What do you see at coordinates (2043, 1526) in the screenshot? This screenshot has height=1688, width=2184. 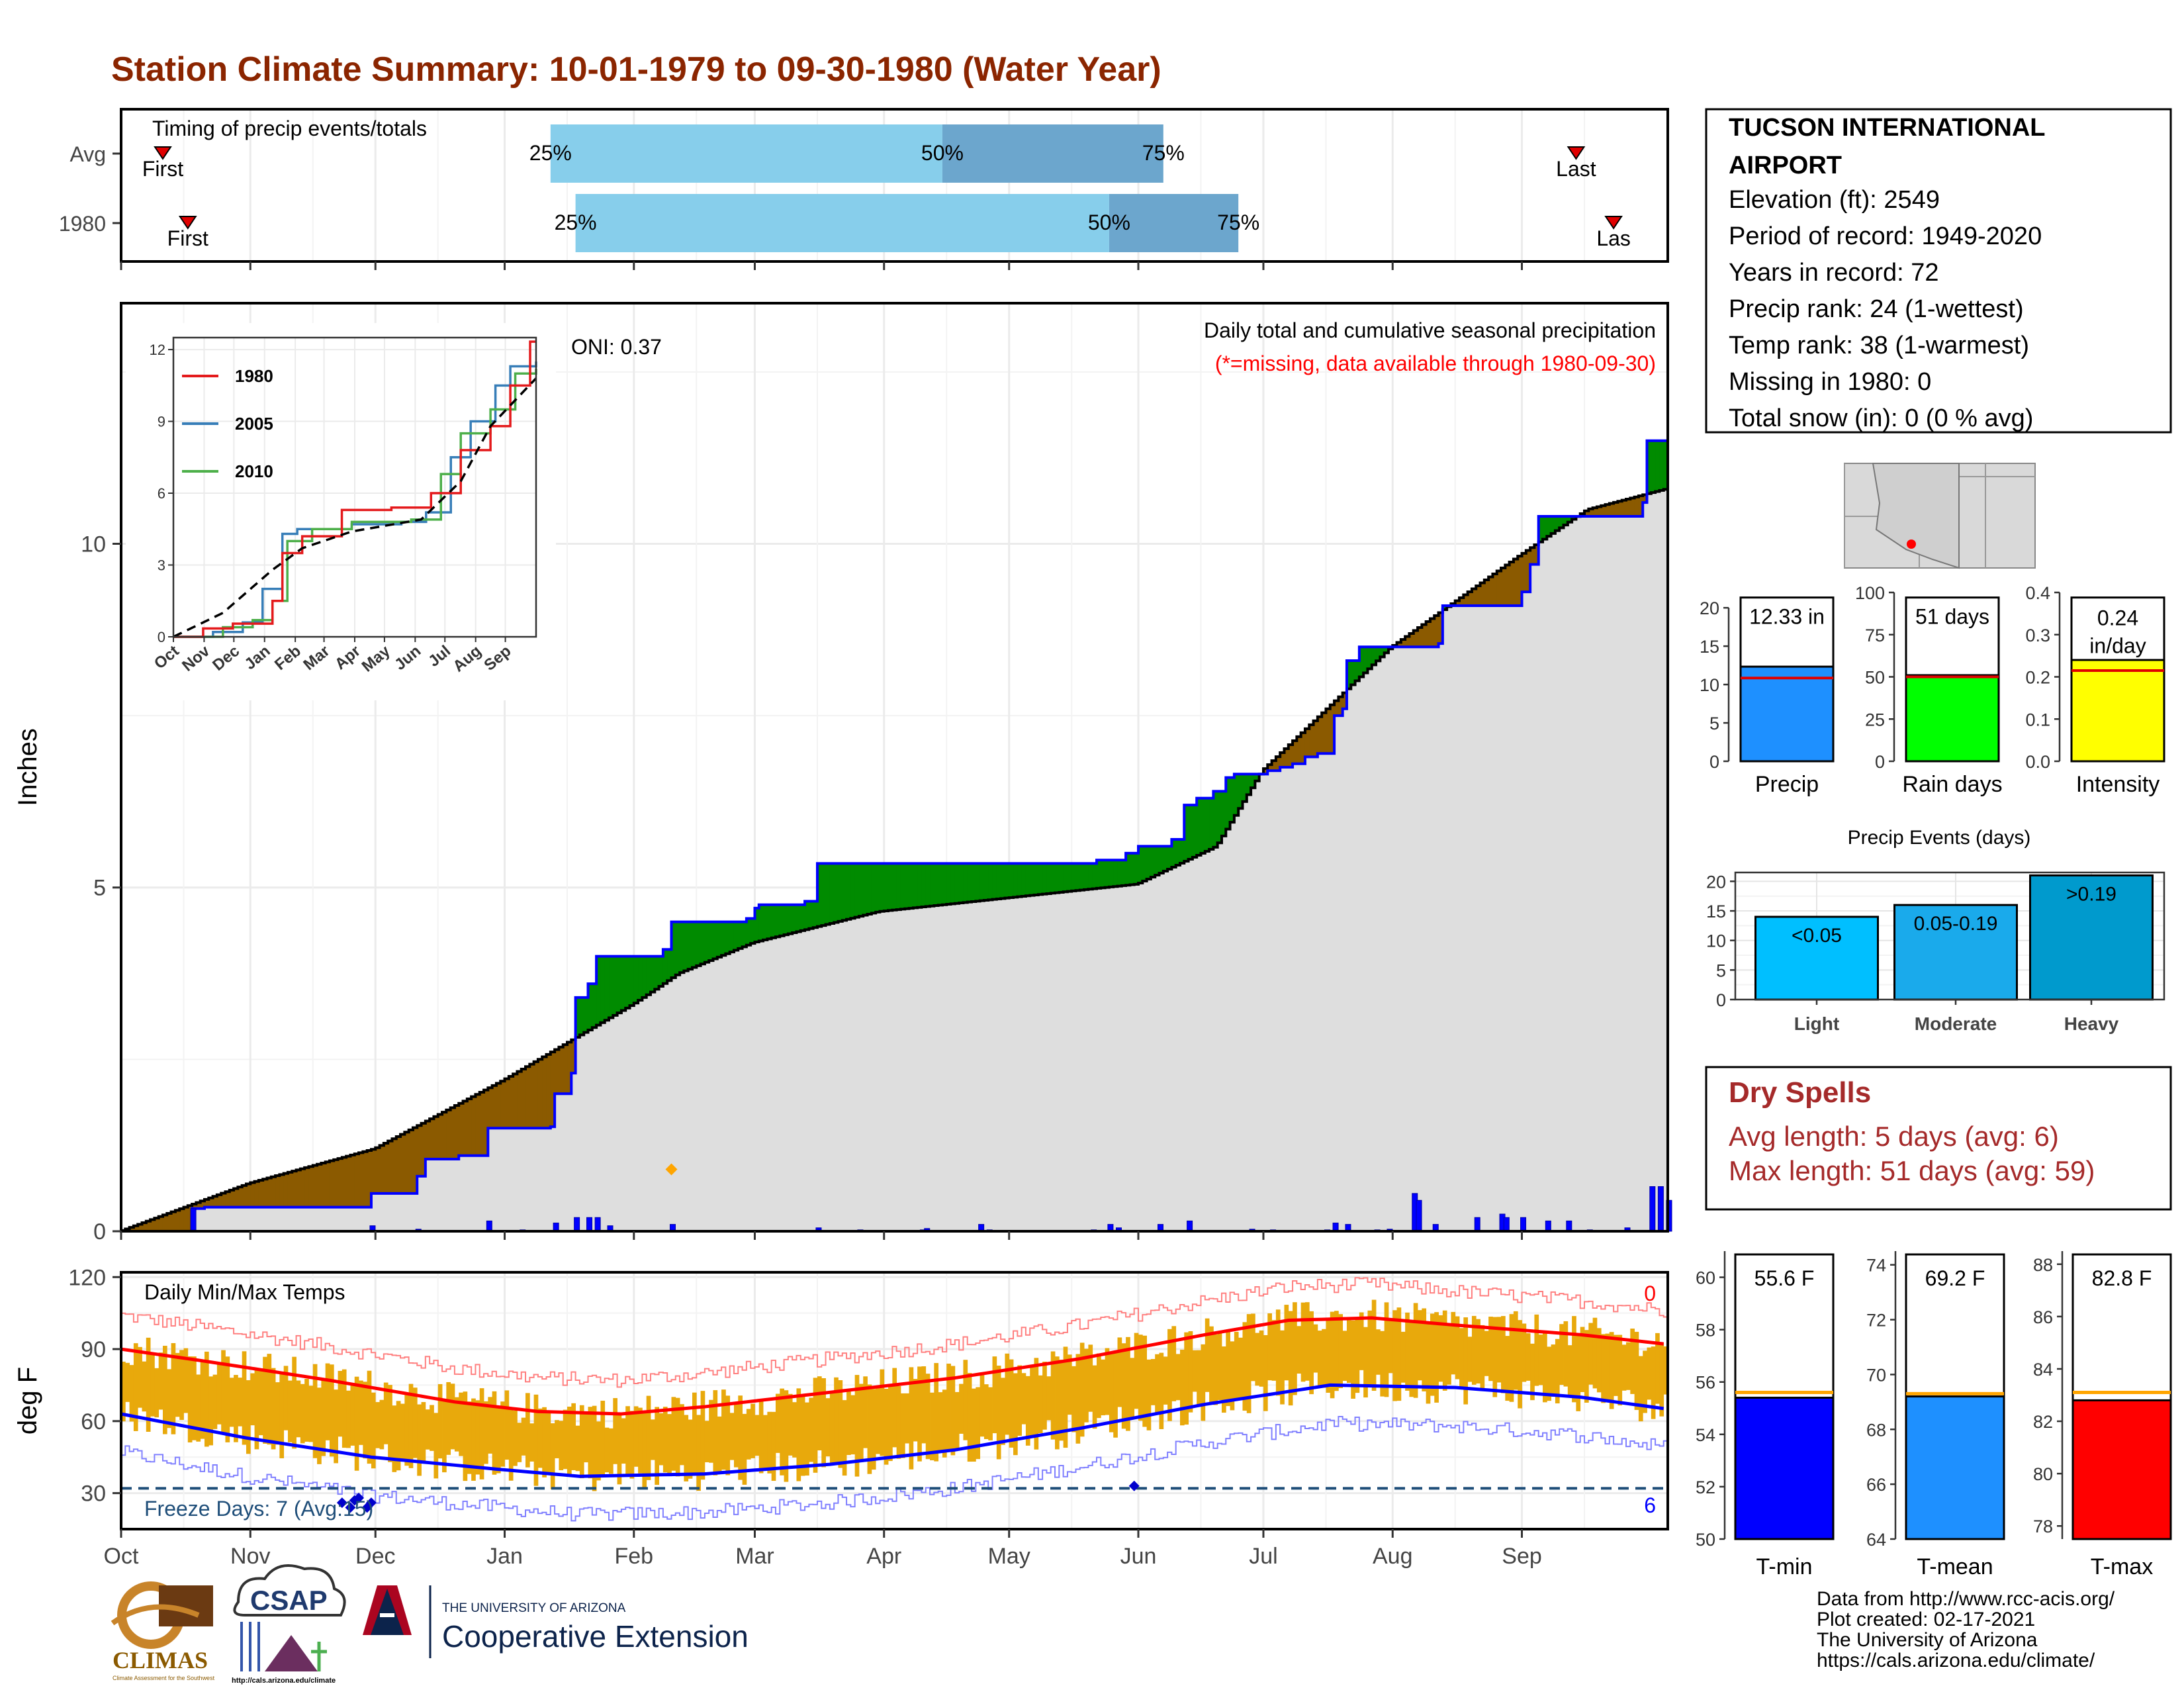 I see `tempbar-y-tick-label: 78` at bounding box center [2043, 1526].